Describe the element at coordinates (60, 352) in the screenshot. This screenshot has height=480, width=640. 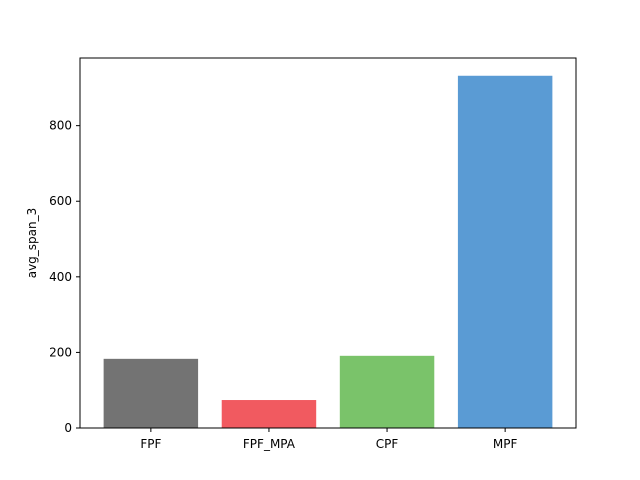
I see `y-tick-label: 200` at that location.